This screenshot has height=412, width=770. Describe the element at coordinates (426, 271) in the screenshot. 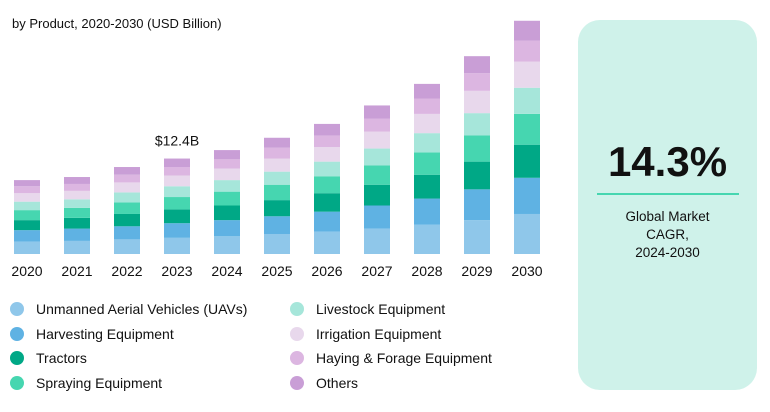

I see `x-tick-label: 2028` at that location.